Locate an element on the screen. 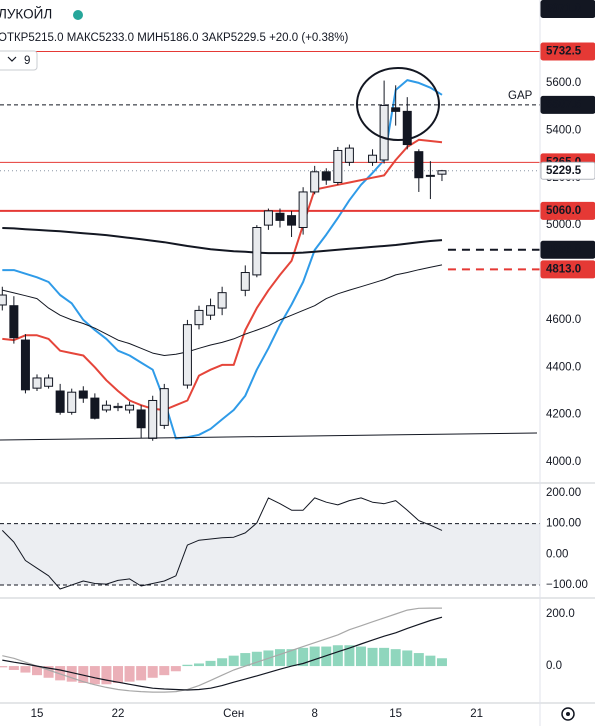  indicator-count: 9 is located at coordinates (27, 61).